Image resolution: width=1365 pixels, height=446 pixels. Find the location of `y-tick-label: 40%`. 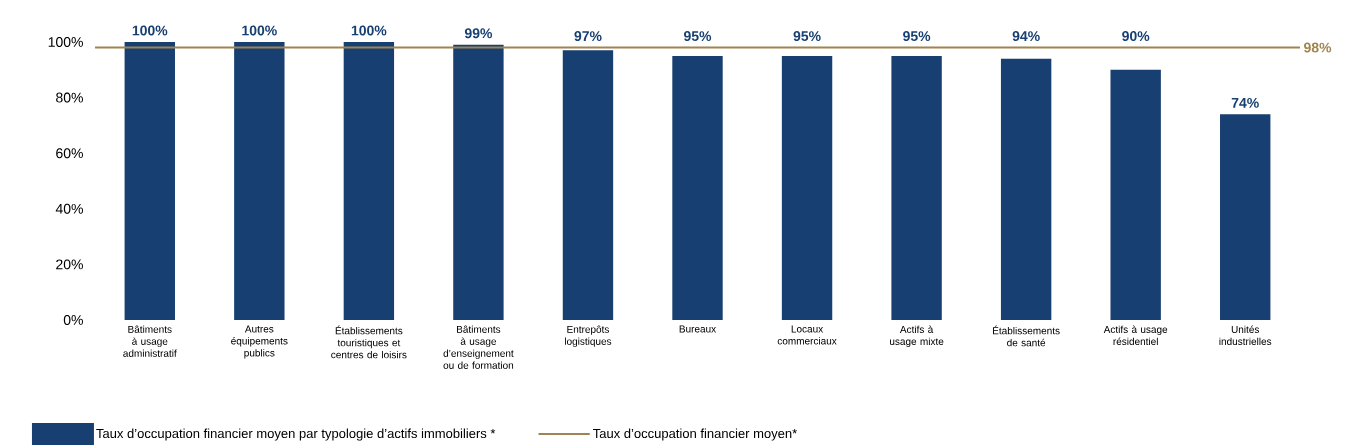

y-tick-label: 40% is located at coordinates (69, 208).